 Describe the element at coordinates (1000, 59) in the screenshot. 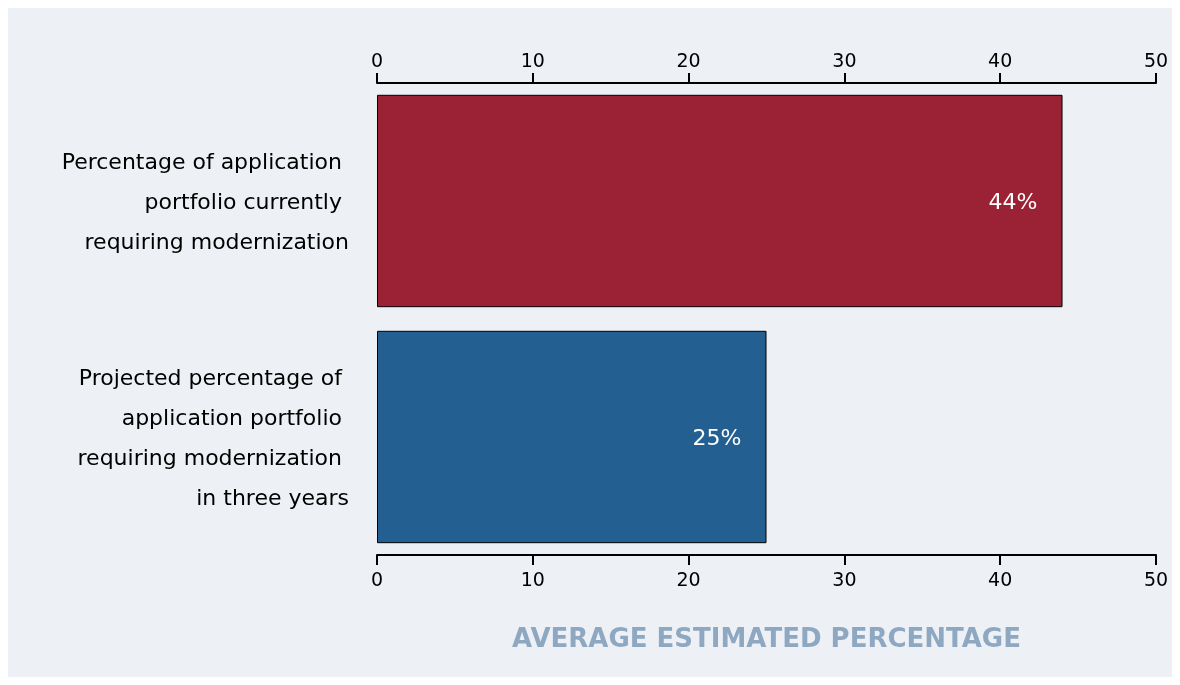

I see `x2-tick-label: 40` at that location.